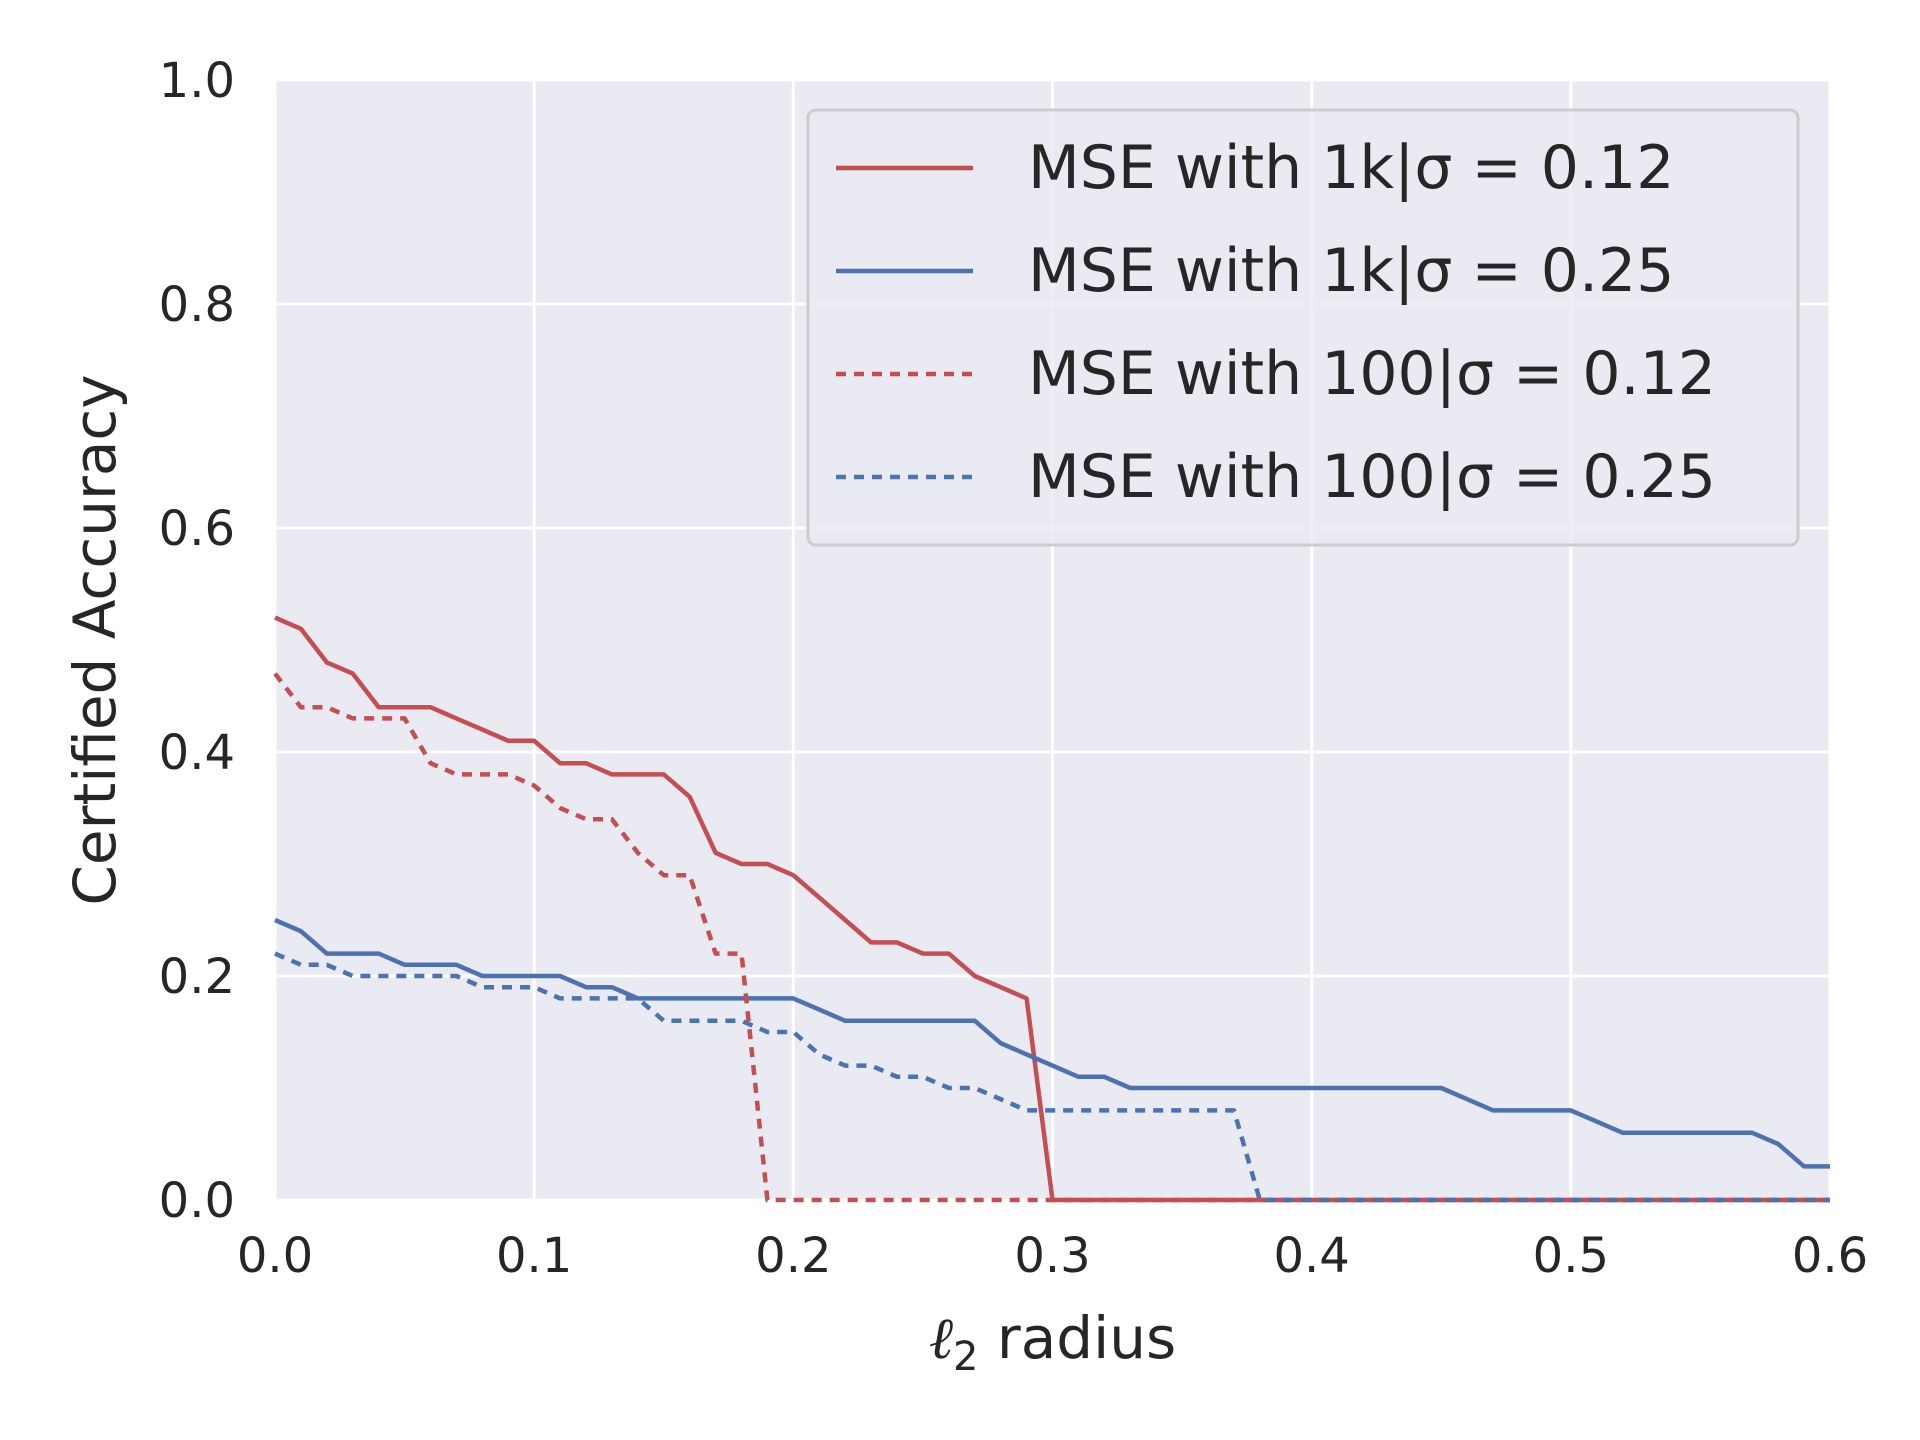 The height and width of the screenshot is (1440, 1920). Describe the element at coordinates (1571, 1256) in the screenshot. I see `x-tick-label: 0.5` at that location.